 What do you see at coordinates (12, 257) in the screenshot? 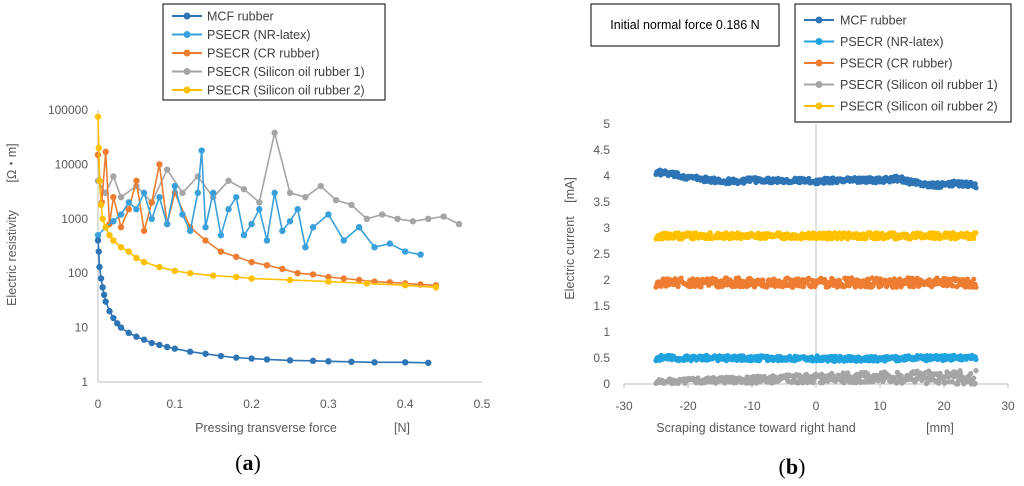
I see `chart-a-y-label: Electric resistivity` at bounding box center [12, 257].